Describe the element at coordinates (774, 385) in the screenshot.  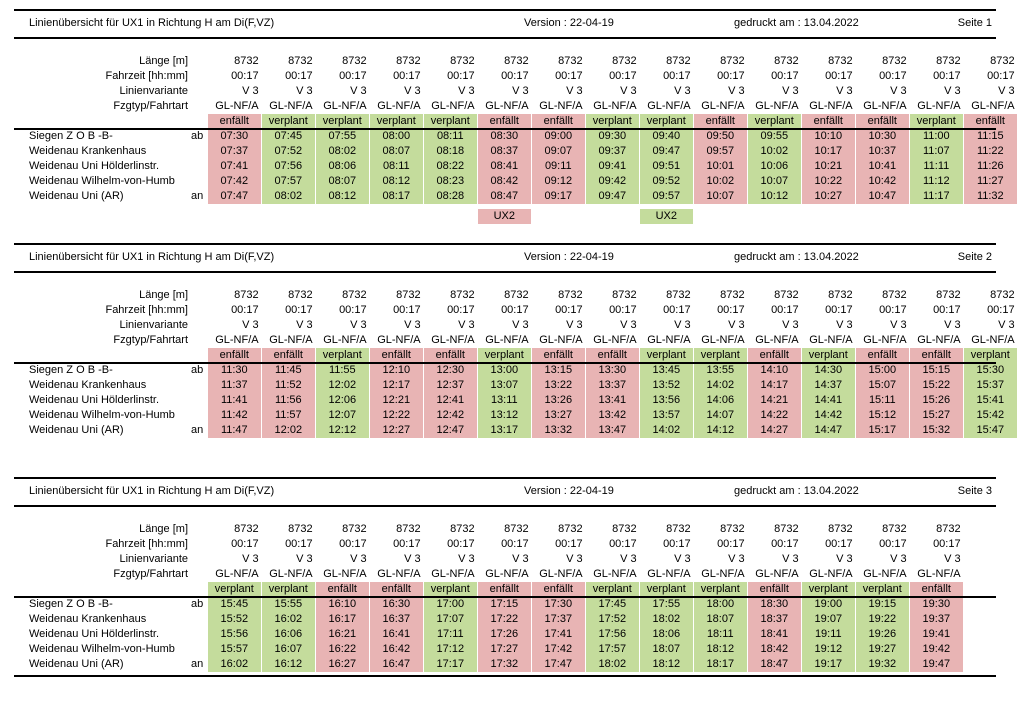
I see `departure-time: 14:17` at that location.